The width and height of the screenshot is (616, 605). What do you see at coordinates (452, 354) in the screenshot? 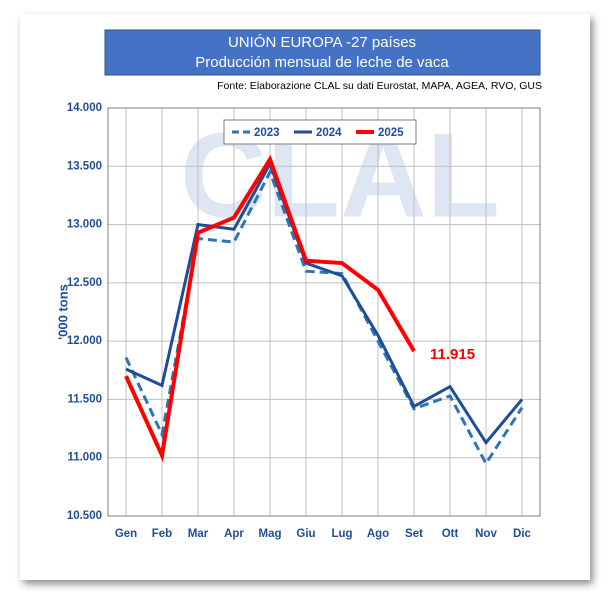
I see `data-label: 11.915` at bounding box center [452, 354].